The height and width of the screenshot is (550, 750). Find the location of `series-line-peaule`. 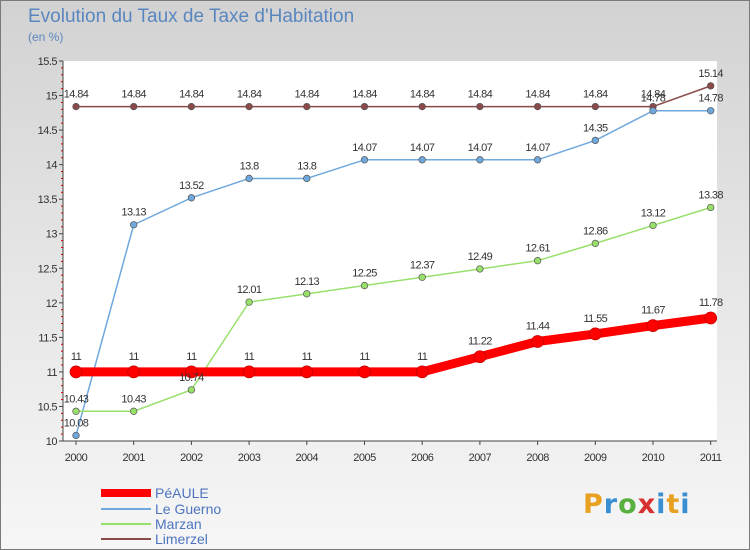

series-line-peaule is located at coordinates (393, 345).